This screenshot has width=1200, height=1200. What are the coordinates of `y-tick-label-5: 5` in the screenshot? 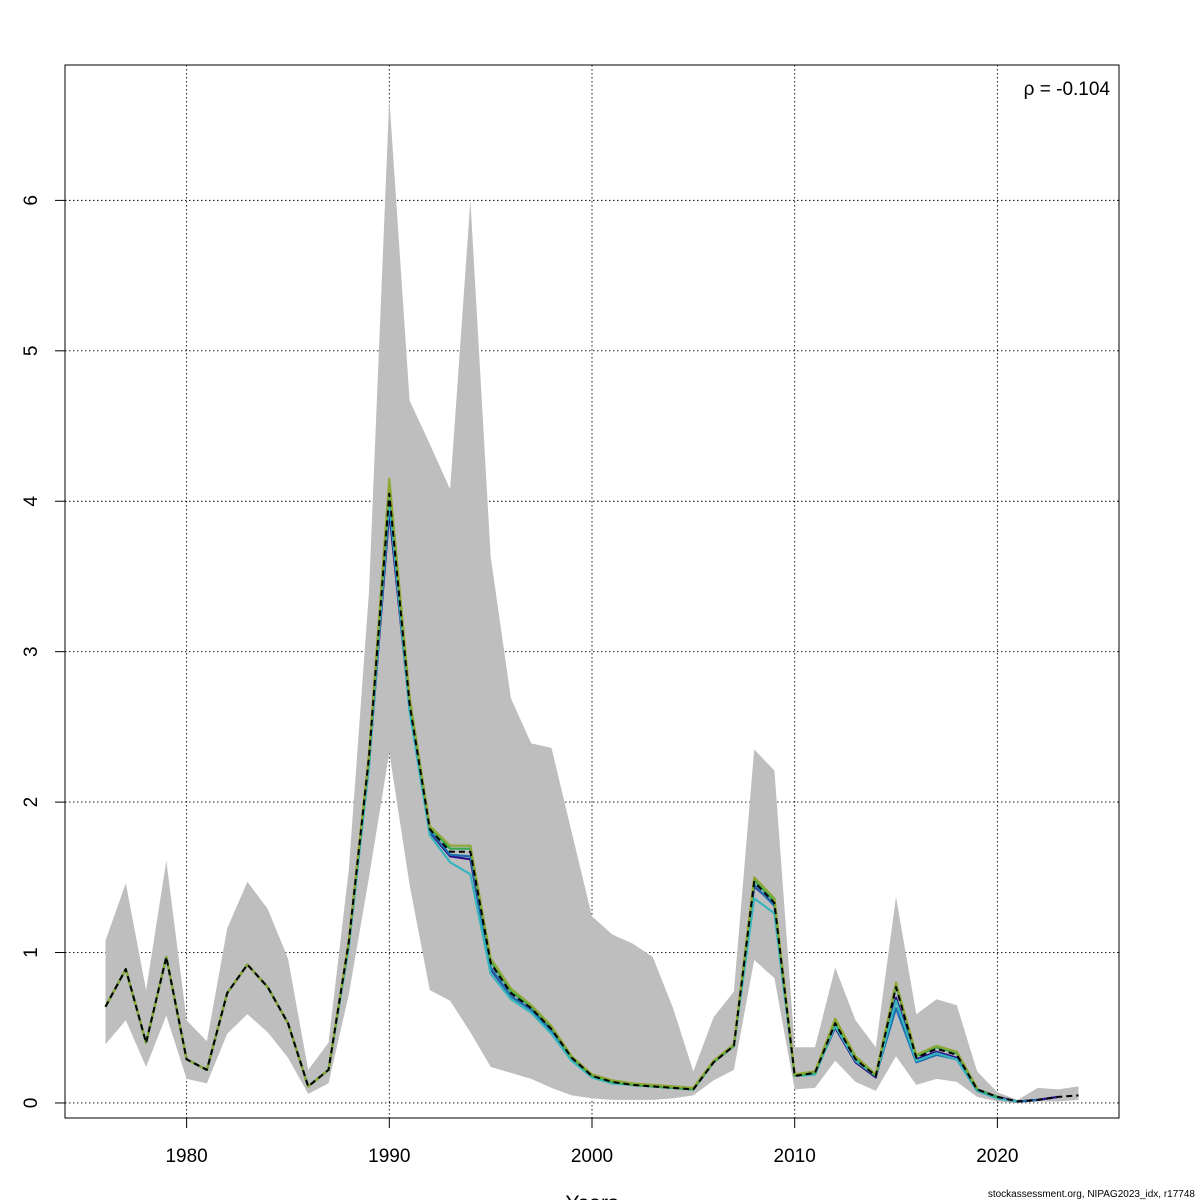 It's located at (31, 351).